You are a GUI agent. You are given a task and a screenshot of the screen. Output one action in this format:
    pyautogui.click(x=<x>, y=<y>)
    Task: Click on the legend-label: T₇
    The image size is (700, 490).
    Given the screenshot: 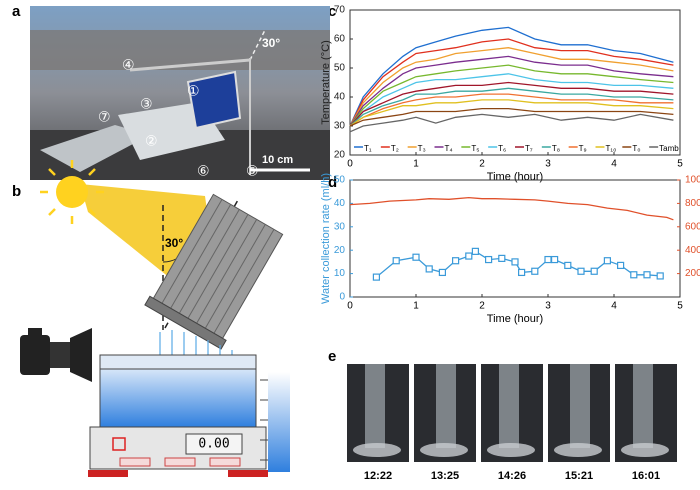 What is the action you would take?
    pyautogui.click(x=529, y=148)
    